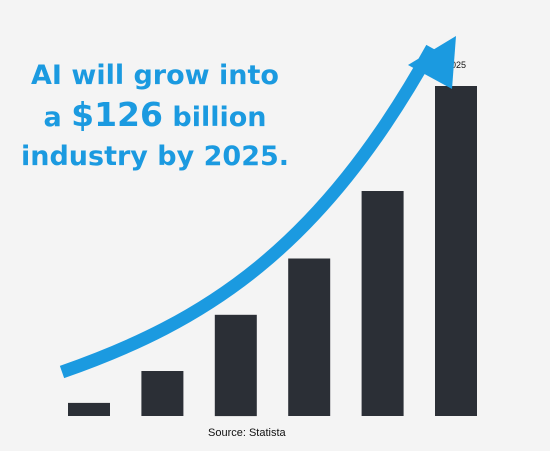  What do you see at coordinates (155, 75) in the screenshot?
I see `headline-line-1: AI will grow into` at bounding box center [155, 75].